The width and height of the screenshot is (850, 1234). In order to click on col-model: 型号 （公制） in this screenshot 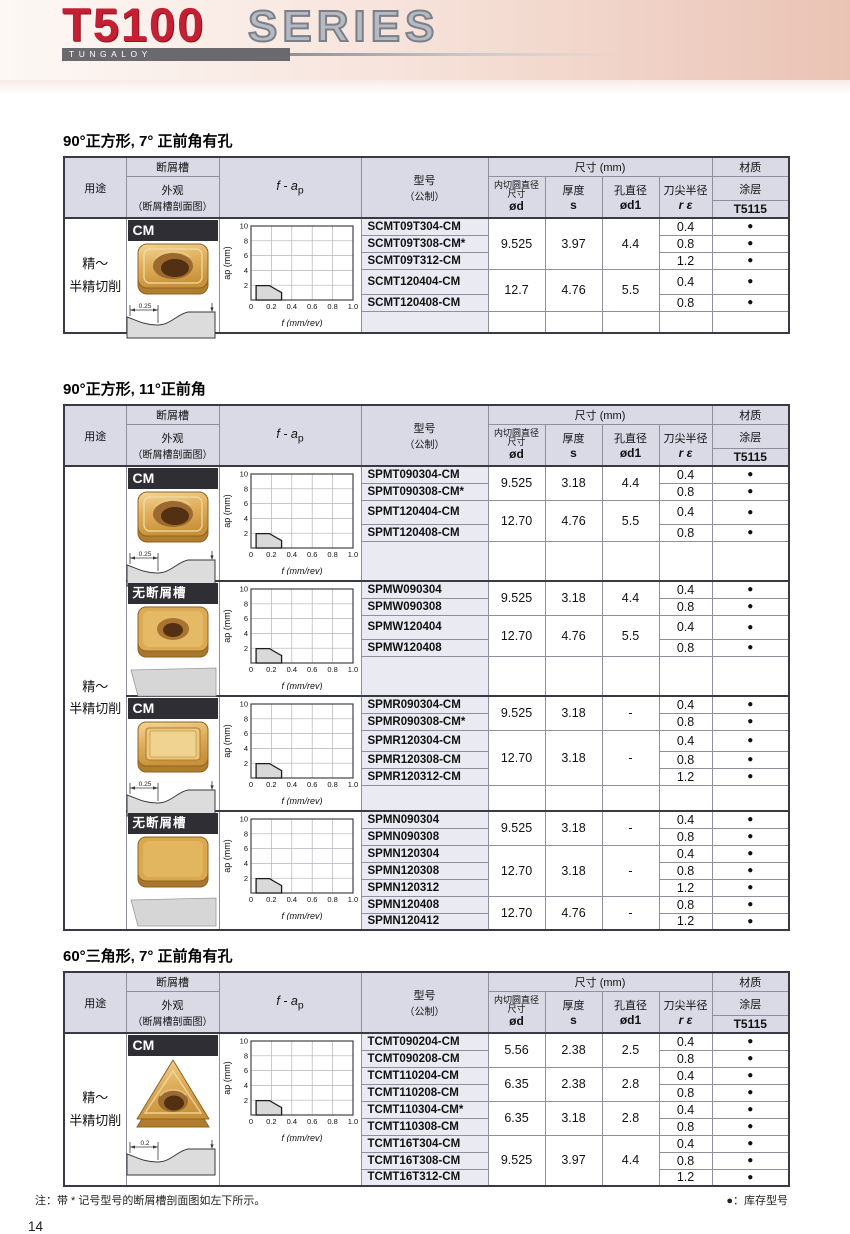, I will do `click(424, 435)`.